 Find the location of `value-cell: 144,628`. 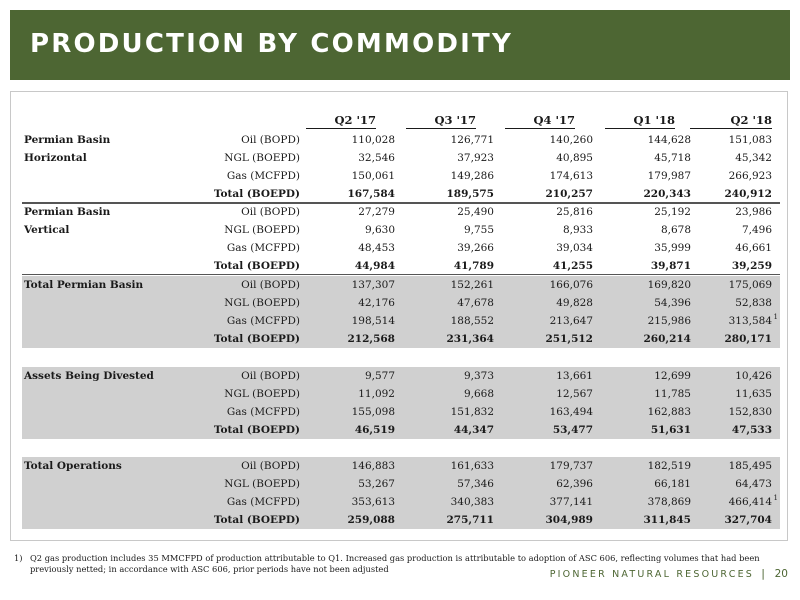

value-cell: 144,628 is located at coordinates (669, 140).